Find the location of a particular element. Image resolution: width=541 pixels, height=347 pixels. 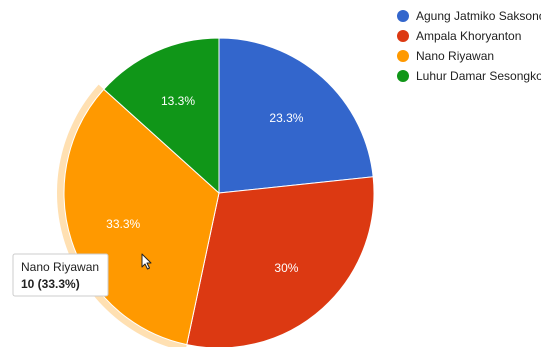

legend-label-nano-riyawan: Nano Riyawan is located at coordinates (455, 56).